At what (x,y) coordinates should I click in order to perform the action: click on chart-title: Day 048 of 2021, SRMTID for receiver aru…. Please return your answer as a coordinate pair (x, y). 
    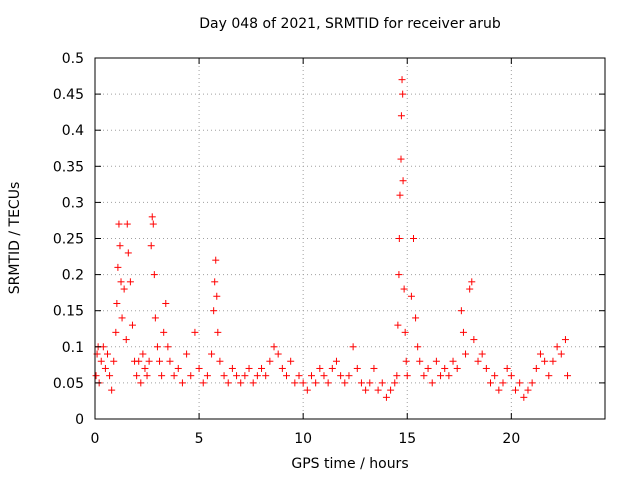
    Looking at the image, I should click on (350, 24).